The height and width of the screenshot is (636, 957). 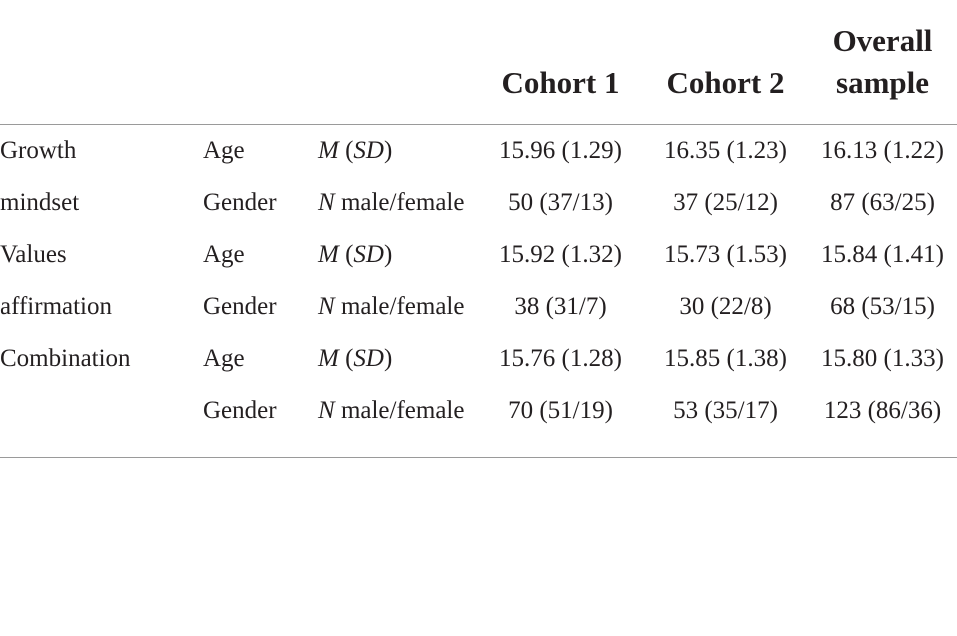 I want to click on value-cell: 15.76 (1.28), so click(x=560, y=359).